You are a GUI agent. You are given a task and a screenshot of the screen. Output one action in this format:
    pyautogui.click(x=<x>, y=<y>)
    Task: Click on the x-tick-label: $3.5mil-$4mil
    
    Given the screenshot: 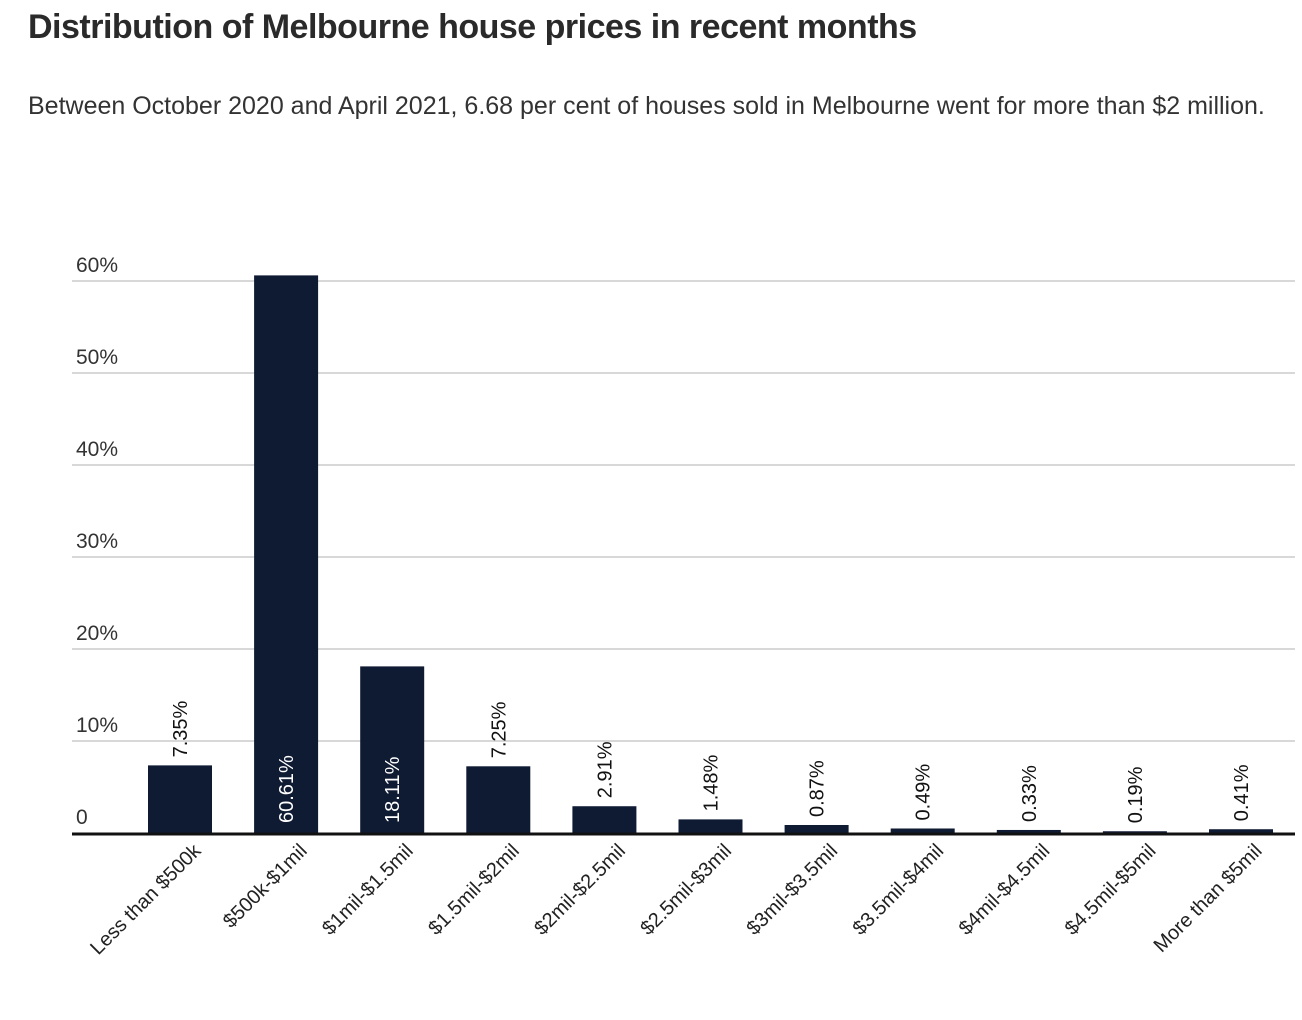 What is the action you would take?
    pyautogui.click(x=899, y=890)
    